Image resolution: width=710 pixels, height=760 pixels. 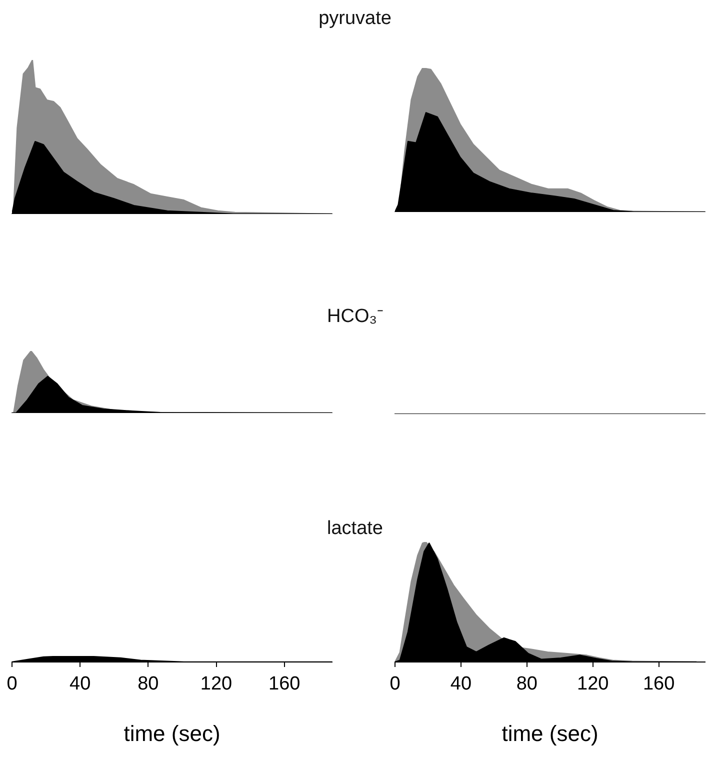 I want to click on chart-title: HCO₃⁻, so click(x=355, y=316).